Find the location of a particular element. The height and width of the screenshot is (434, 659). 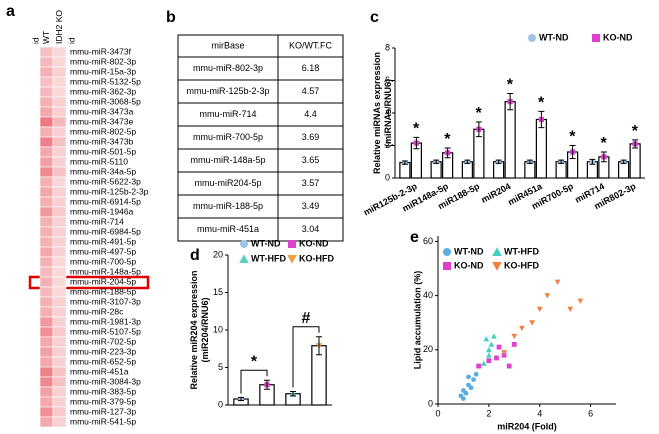

y-tick-label: 5 is located at coordinates (220, 367).